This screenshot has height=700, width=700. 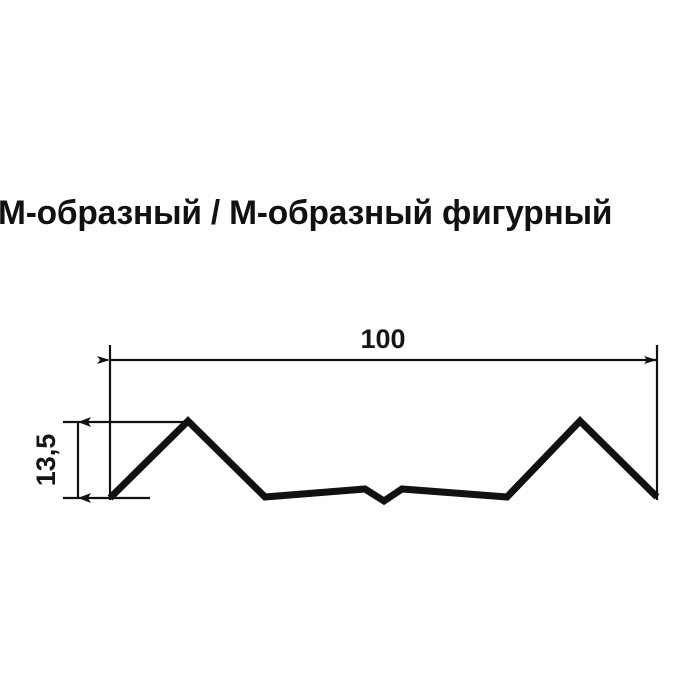 I want to click on dimension-label-height: 13,5, so click(x=46, y=460).